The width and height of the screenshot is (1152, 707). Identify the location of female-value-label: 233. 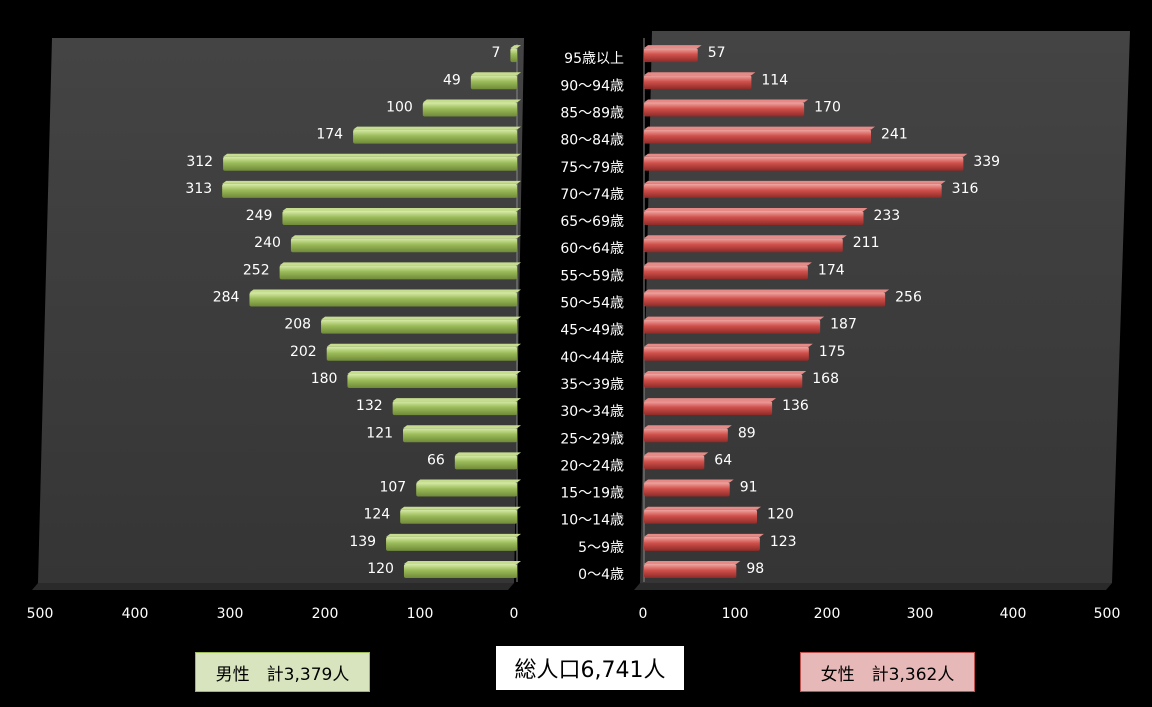
(886, 216).